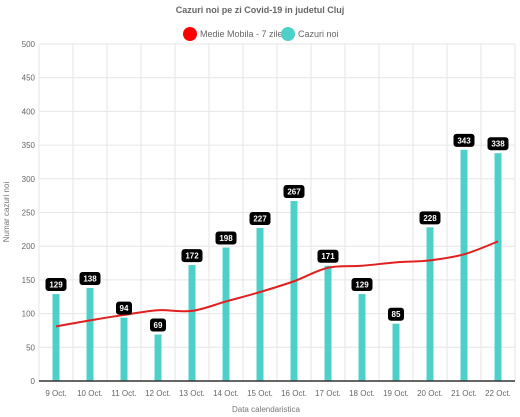  What do you see at coordinates (6, 212) in the screenshot?
I see `y-axis-title: Numar cazuri noi` at bounding box center [6, 212].